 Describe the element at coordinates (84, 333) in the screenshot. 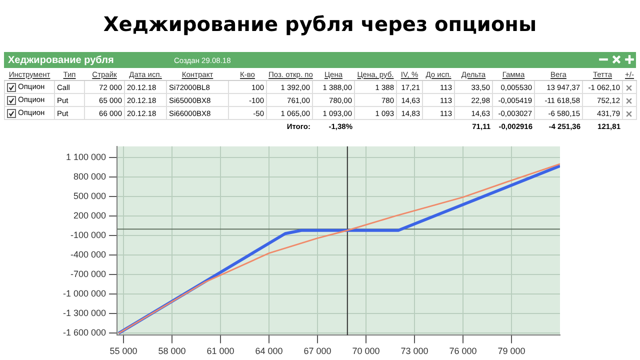

I see `y-tick-label: -1 600 000` at that location.